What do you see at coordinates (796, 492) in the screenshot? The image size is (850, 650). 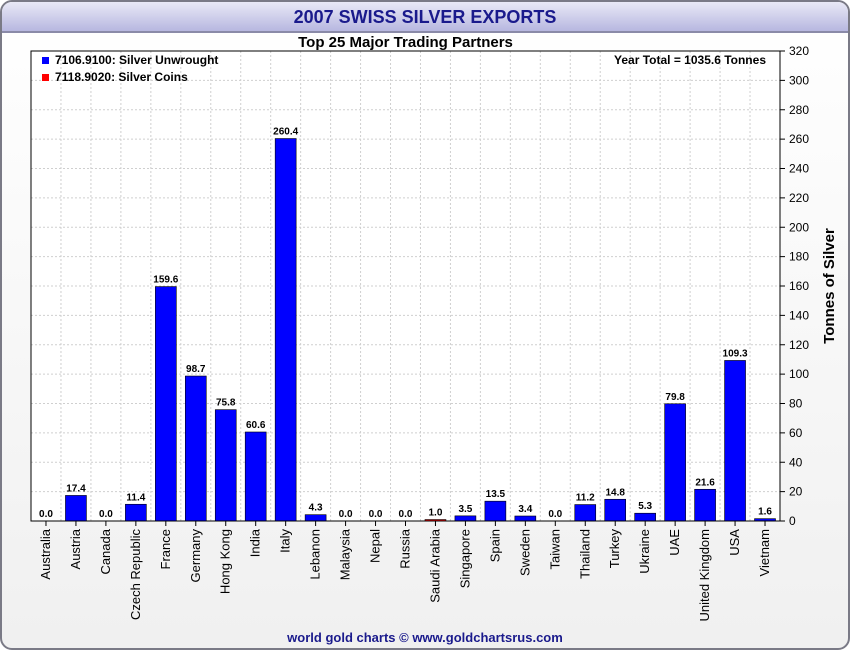 I see `y-tick-label: 20` at bounding box center [796, 492].